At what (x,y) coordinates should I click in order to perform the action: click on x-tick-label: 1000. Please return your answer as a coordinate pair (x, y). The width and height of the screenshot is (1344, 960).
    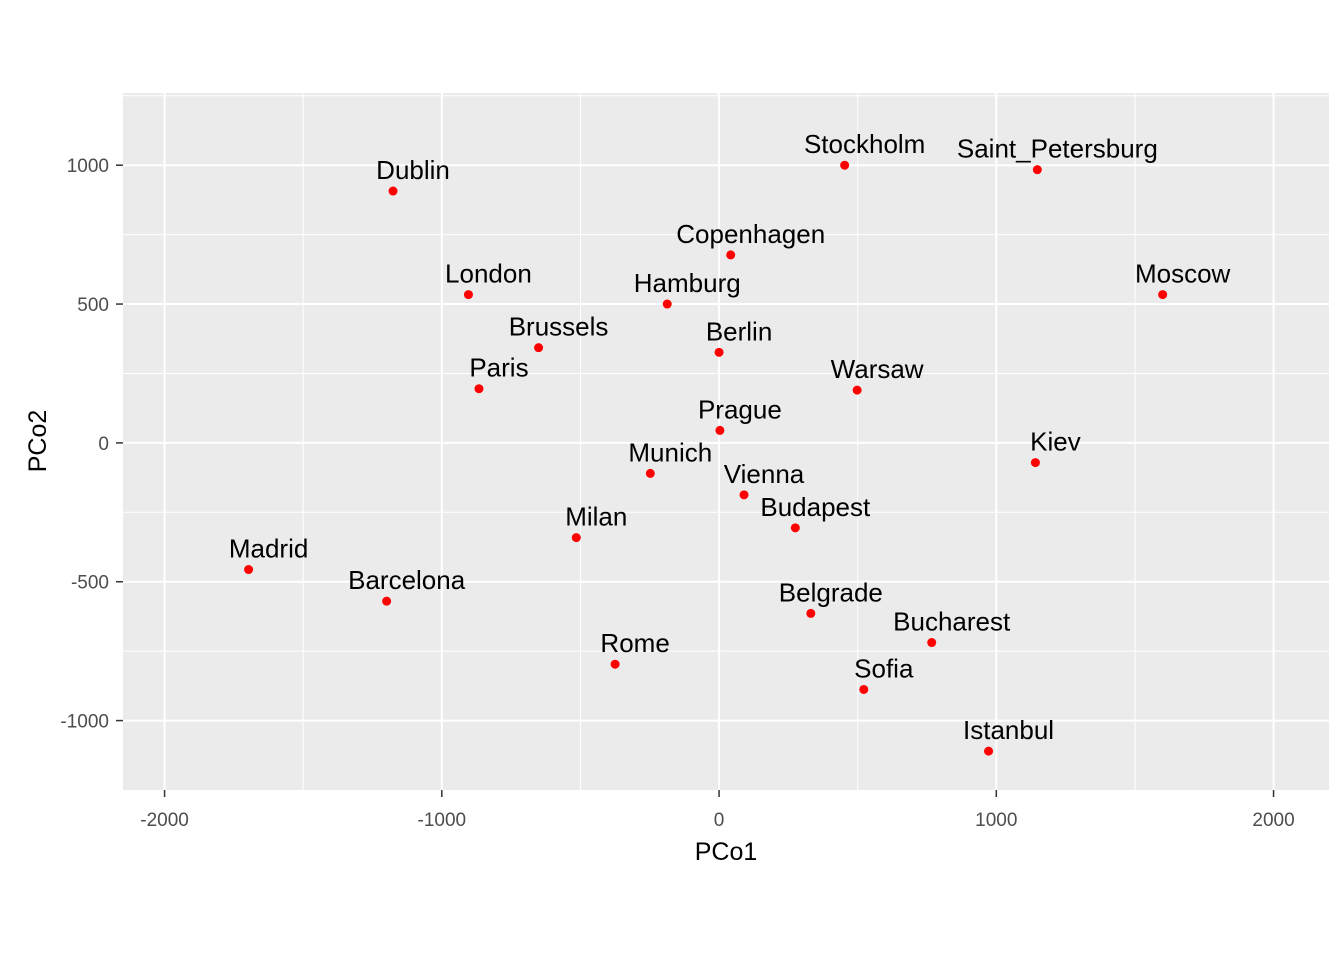
    Looking at the image, I should click on (996, 820).